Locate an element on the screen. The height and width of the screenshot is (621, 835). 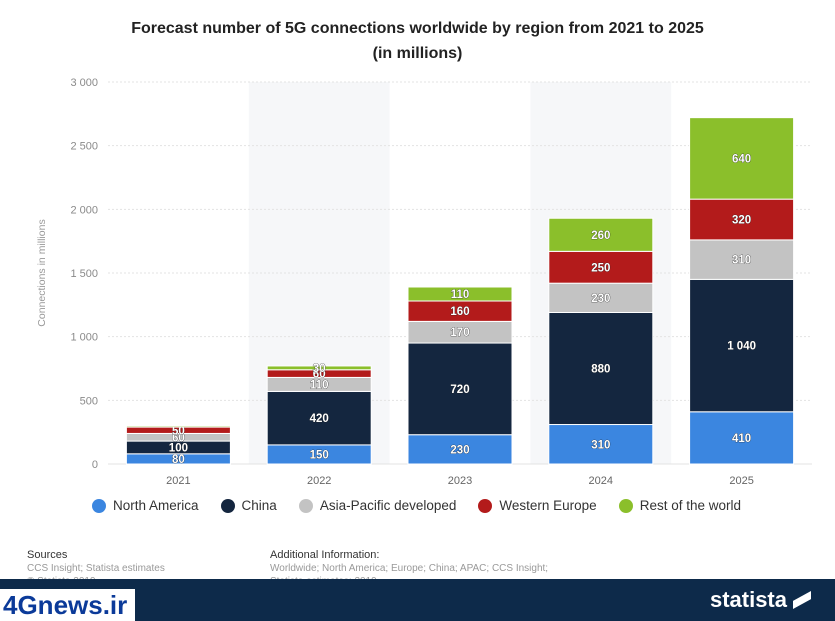
chart-title-line2: (in millions) is located at coordinates (417, 53).